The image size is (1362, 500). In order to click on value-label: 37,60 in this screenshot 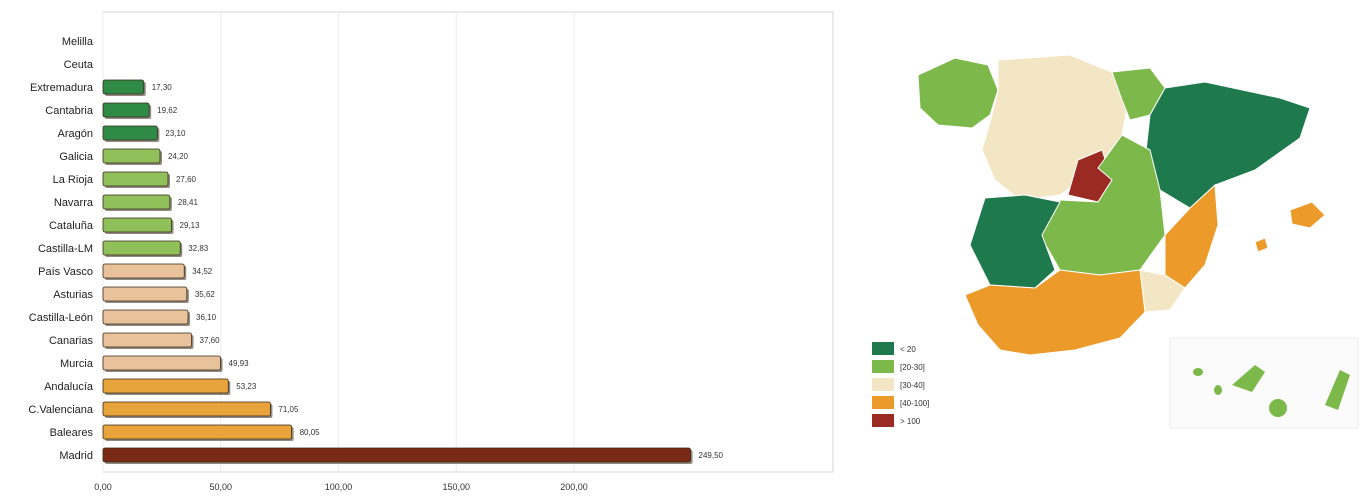, I will do `click(210, 340)`.